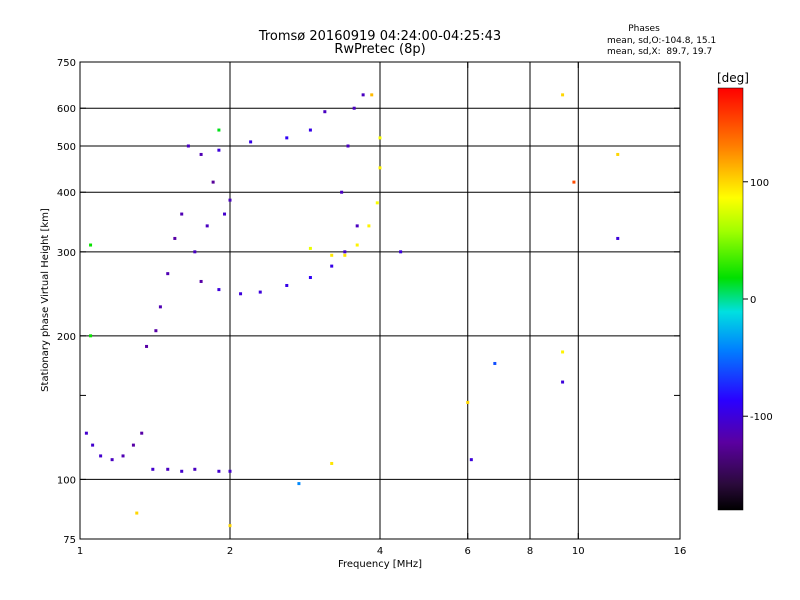  I want to click on colorbar-label: [deg], so click(733, 78).